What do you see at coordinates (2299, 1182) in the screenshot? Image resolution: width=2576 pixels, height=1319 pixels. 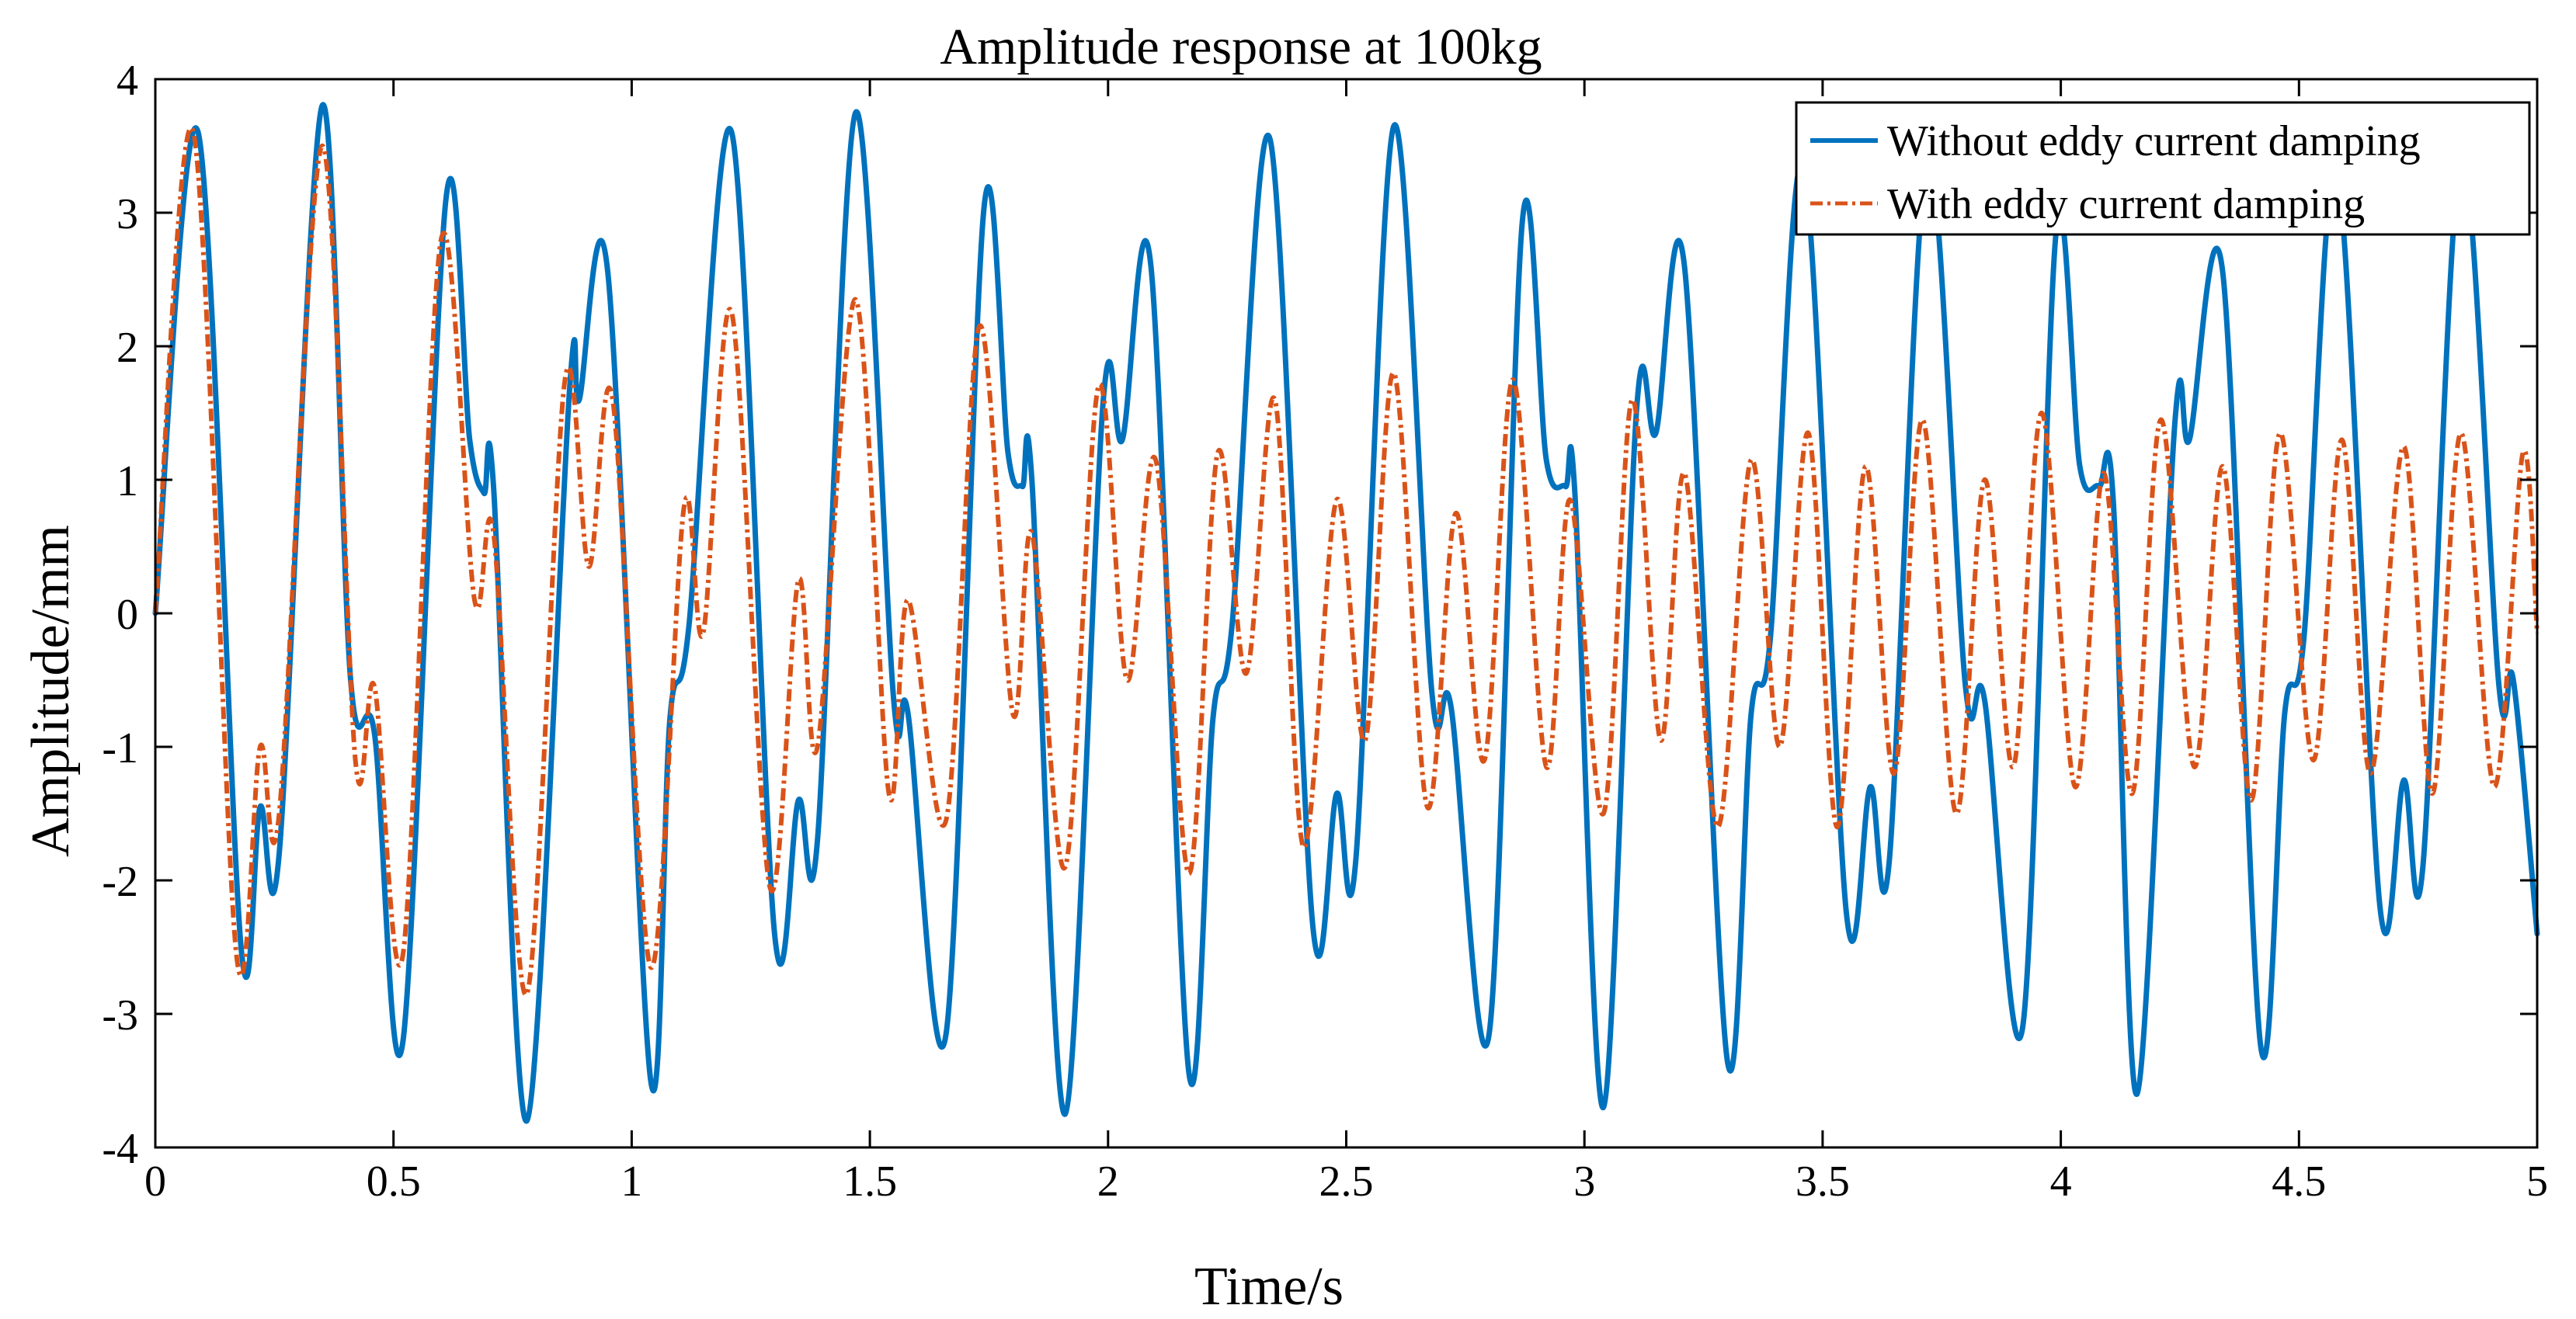 I see `x-tick-label: 4.5` at bounding box center [2299, 1182].